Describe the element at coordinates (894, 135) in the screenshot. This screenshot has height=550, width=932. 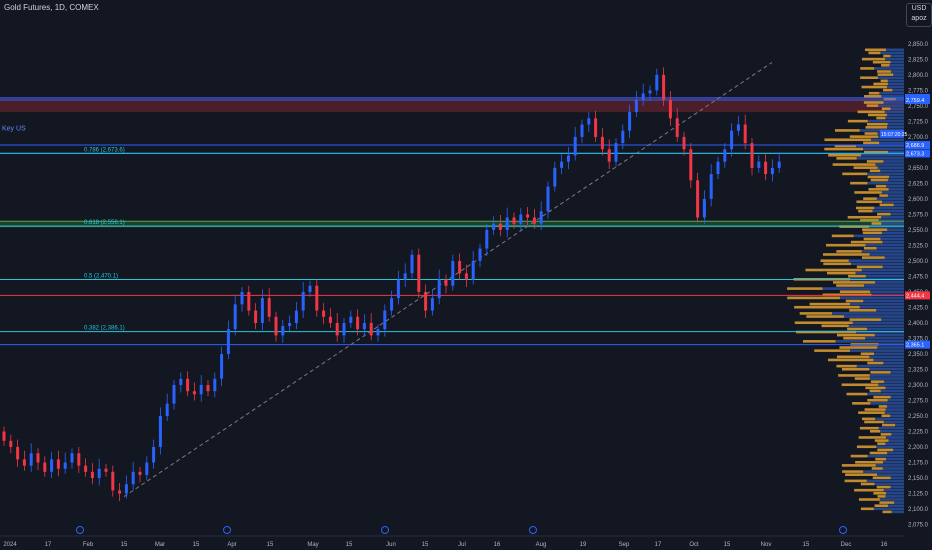
I see `countdown-label: 15:07:20:25` at that location.